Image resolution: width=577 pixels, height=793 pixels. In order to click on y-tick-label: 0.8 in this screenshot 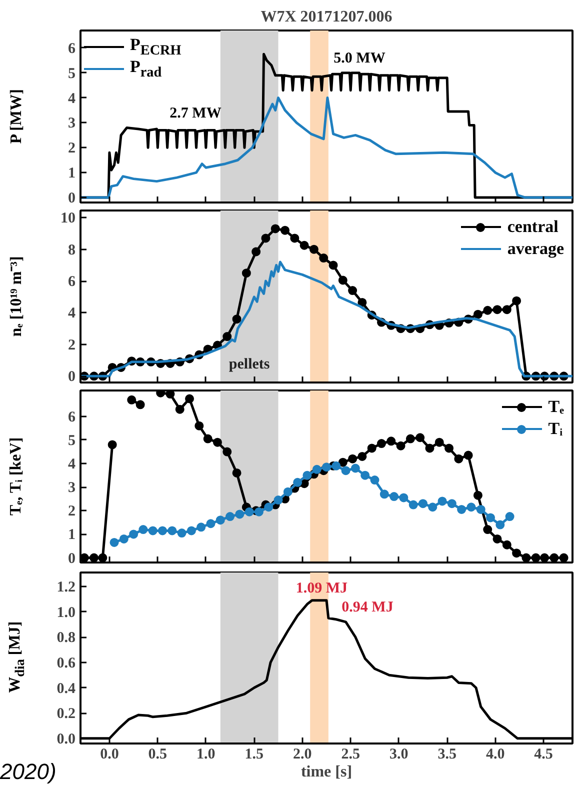, I will do `click(66, 638)`.